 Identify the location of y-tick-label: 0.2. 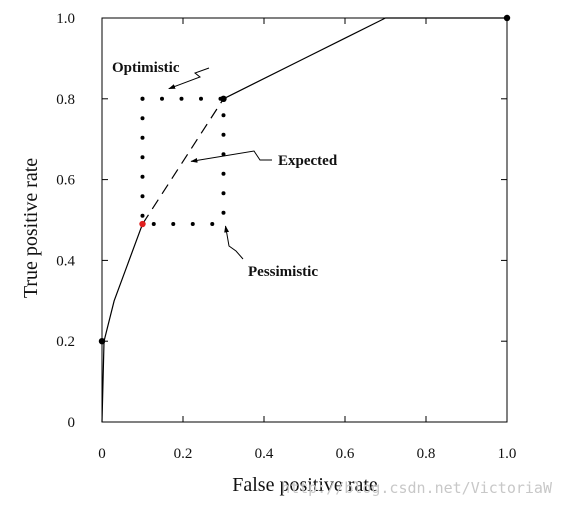
(65, 342).